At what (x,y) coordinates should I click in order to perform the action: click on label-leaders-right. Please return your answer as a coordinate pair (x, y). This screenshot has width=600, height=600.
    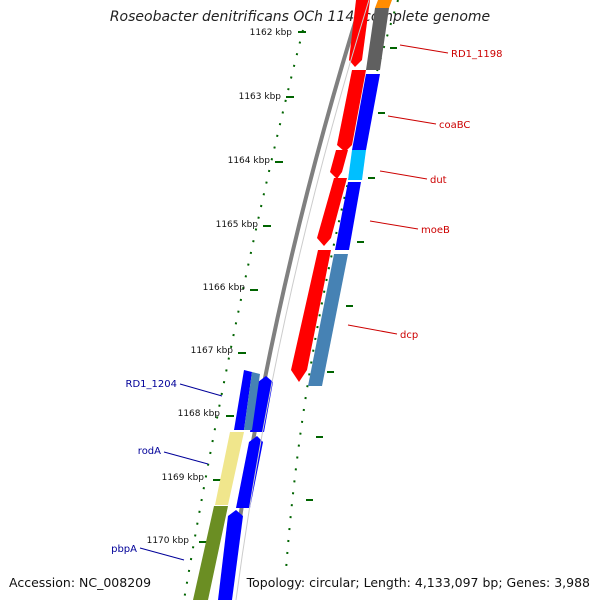
    Looking at the image, I should click on (398, 189).